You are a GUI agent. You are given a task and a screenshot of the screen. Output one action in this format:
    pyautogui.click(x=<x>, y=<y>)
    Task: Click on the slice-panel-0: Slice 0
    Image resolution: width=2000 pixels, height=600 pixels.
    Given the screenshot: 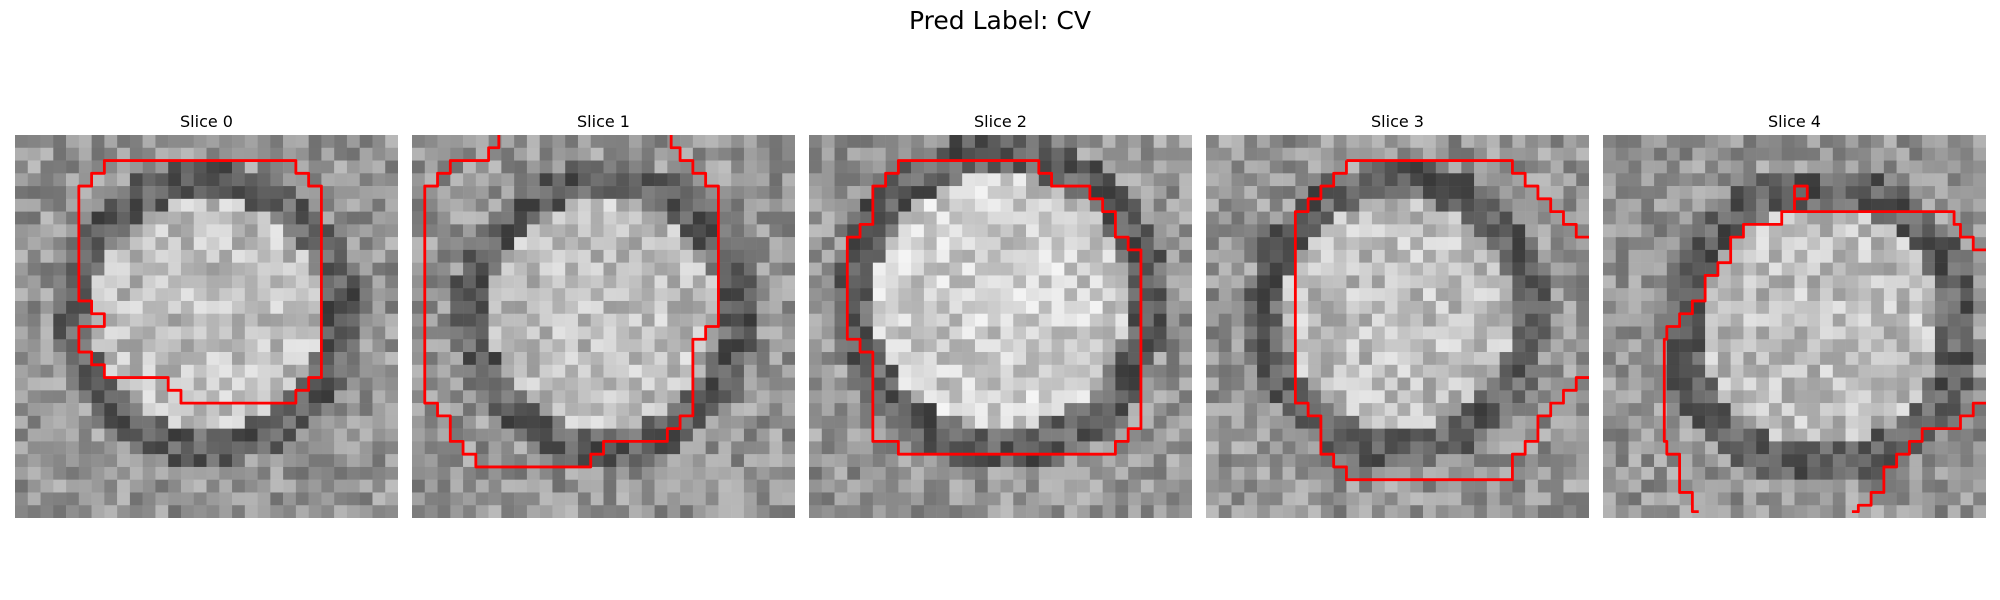 What is the action you would take?
    pyautogui.click(x=206, y=314)
    